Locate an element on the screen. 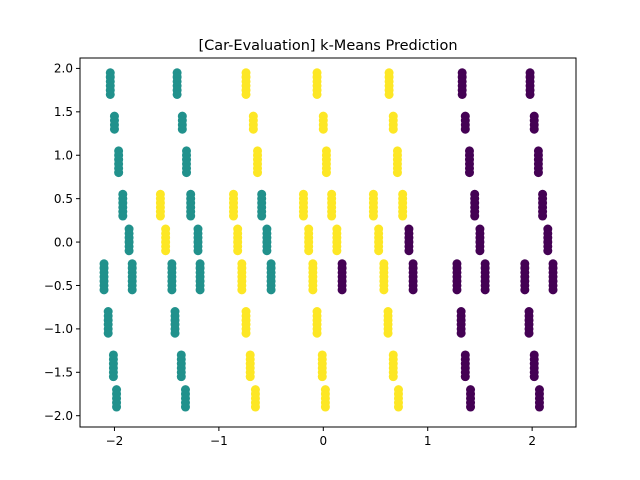 The height and width of the screenshot is (480, 640). y-tick-label: 0.0 is located at coordinates (63, 242).